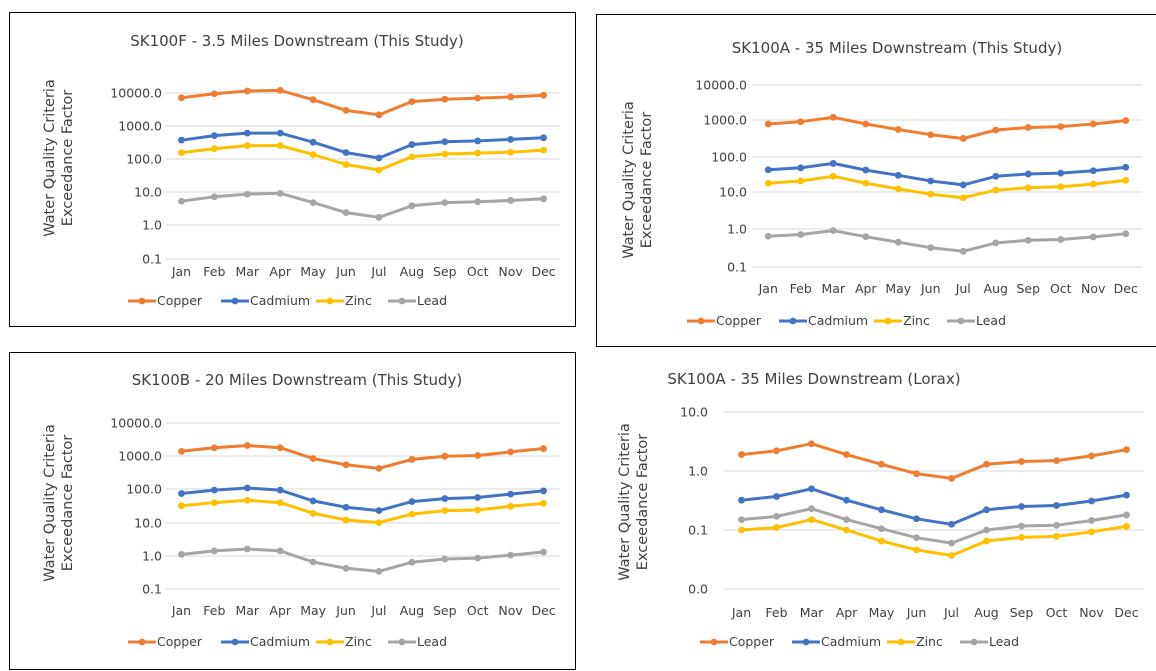  What do you see at coordinates (181, 271) in the screenshot?
I see `x-tick-label-jan: Jan` at bounding box center [181, 271].